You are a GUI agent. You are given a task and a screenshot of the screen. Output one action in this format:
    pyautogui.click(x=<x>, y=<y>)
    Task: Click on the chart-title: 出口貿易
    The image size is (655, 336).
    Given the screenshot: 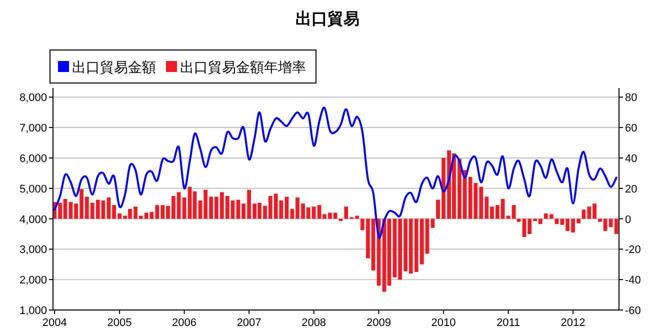 What is the action you would take?
    pyautogui.click(x=328, y=19)
    